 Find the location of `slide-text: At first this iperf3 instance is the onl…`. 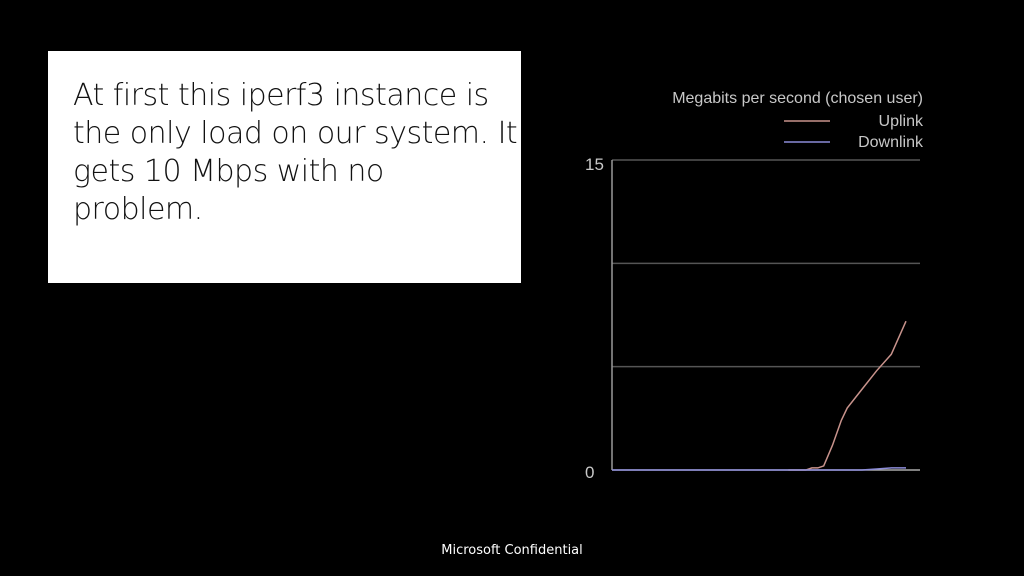

slide-text: At first this iperf3 instance is the onl… is located at coordinates (295, 152).